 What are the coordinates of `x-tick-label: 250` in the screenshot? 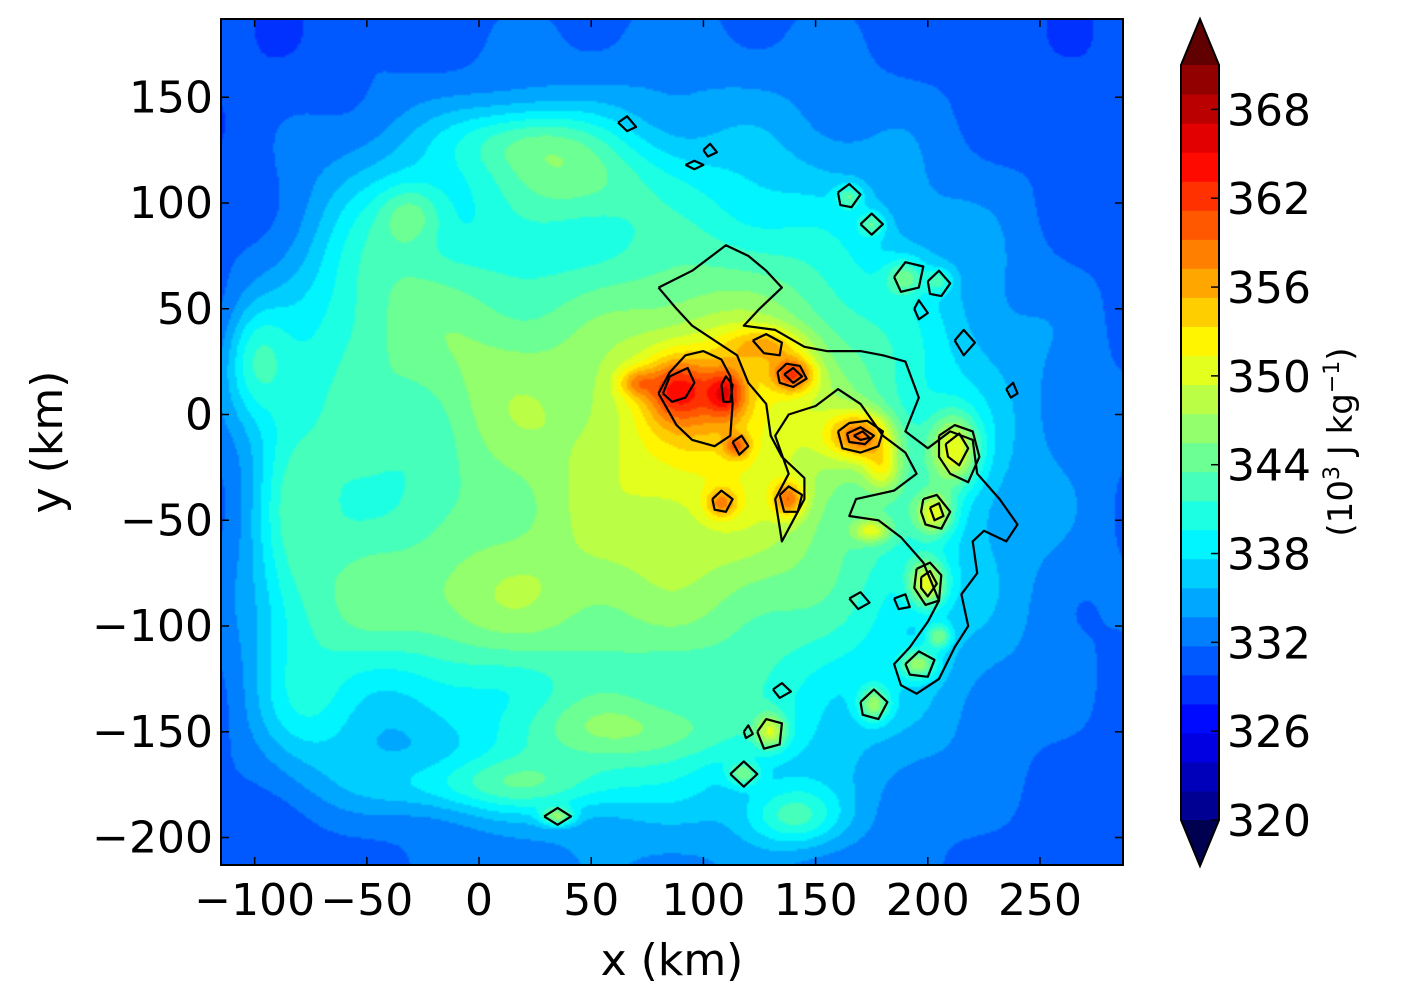 It's located at (1040, 900).